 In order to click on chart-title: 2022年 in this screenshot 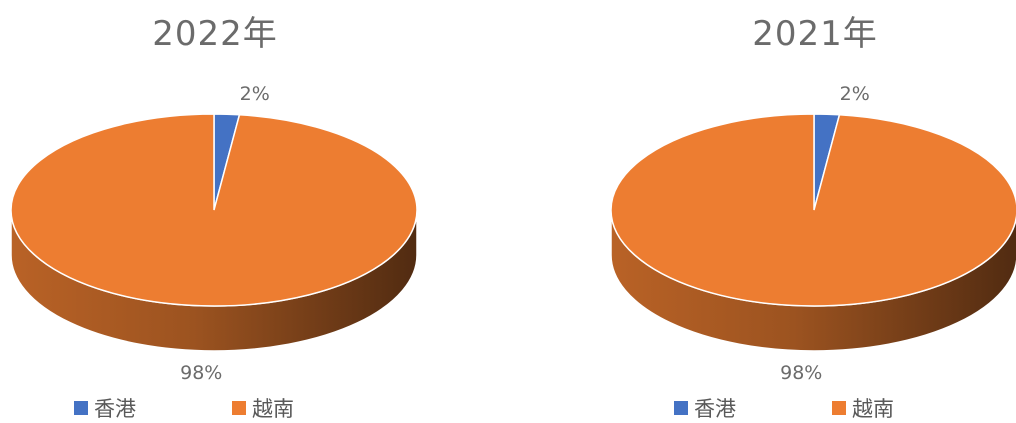, I will do `click(215, 34)`.